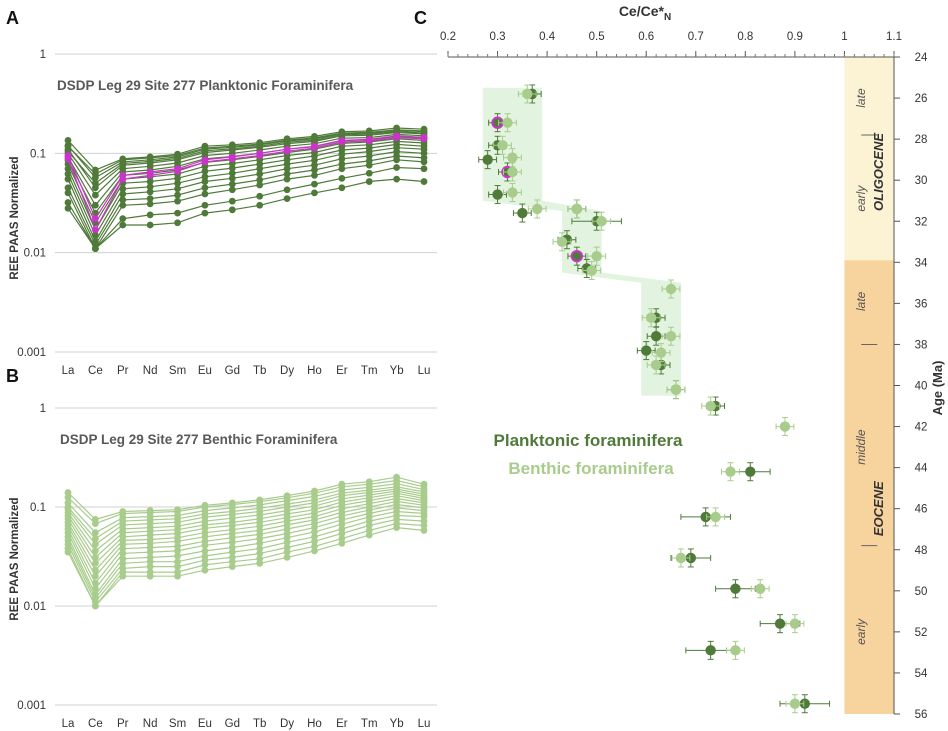 This screenshot has height=731, width=948. I want to click on subepoch-label: middle, so click(861, 447).